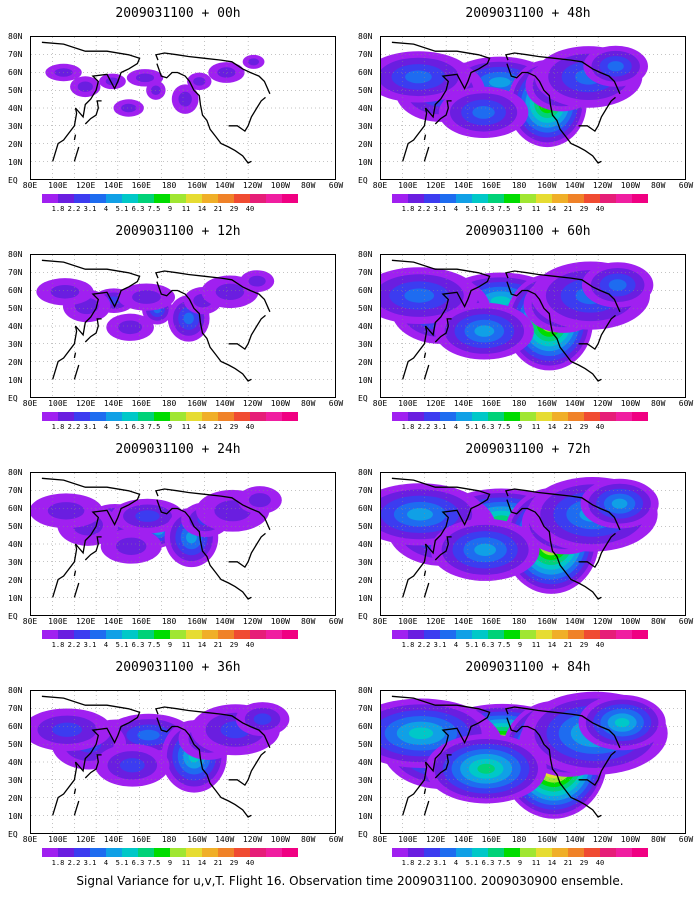 The image size is (700, 900). I want to click on lon-label: 80E, so click(30, 403).